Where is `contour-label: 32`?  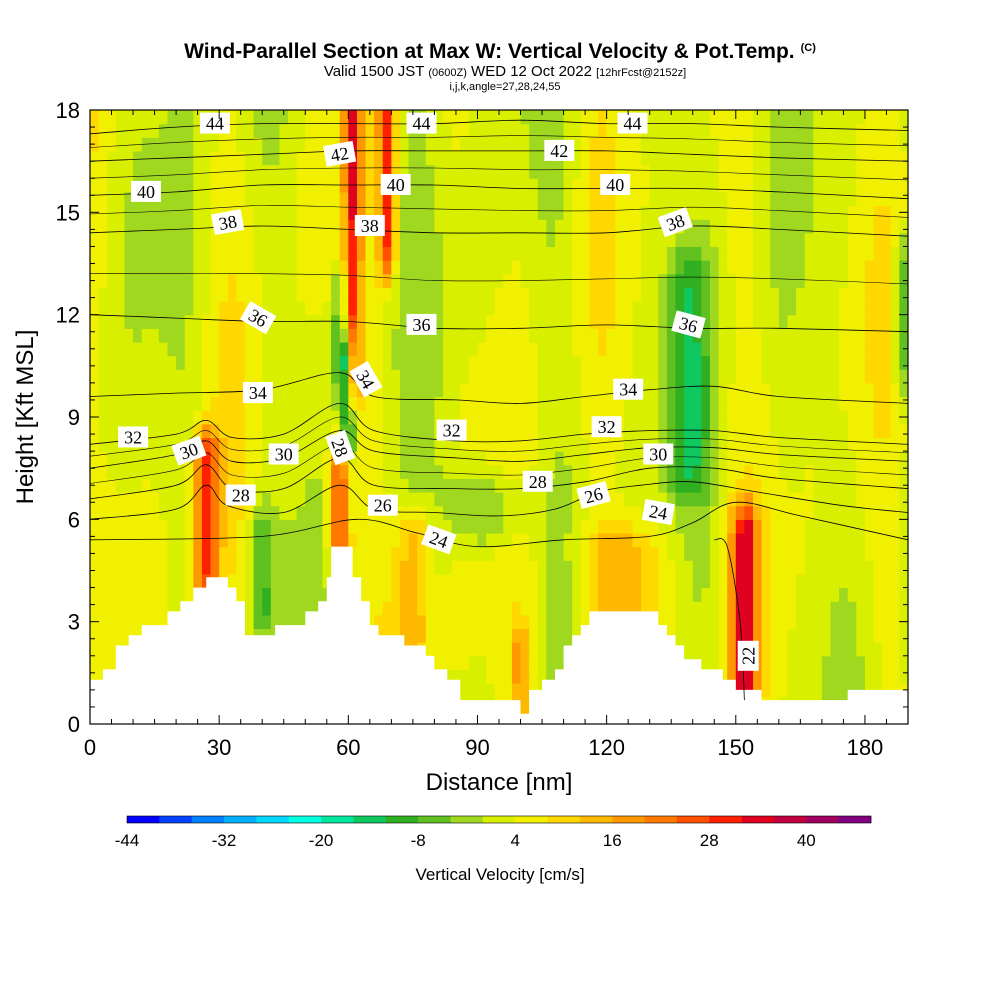
contour-label: 32 is located at coordinates (606, 427).